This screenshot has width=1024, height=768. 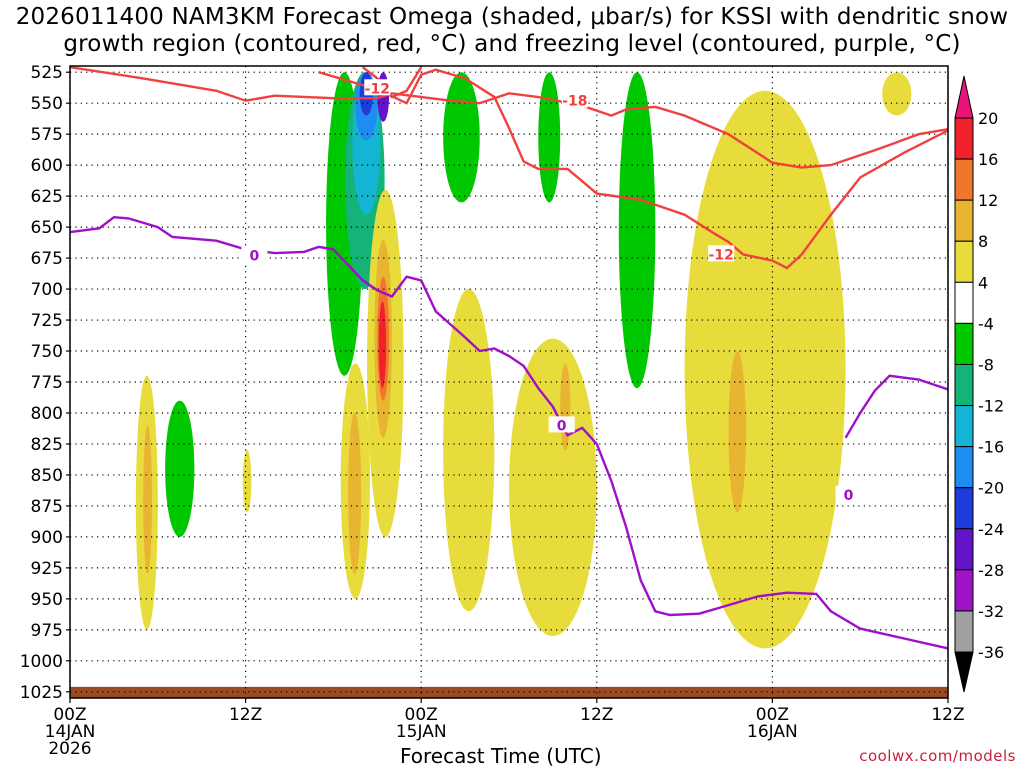 What do you see at coordinates (47, 259) in the screenshot?
I see `y-tick-label: 675` at bounding box center [47, 259].